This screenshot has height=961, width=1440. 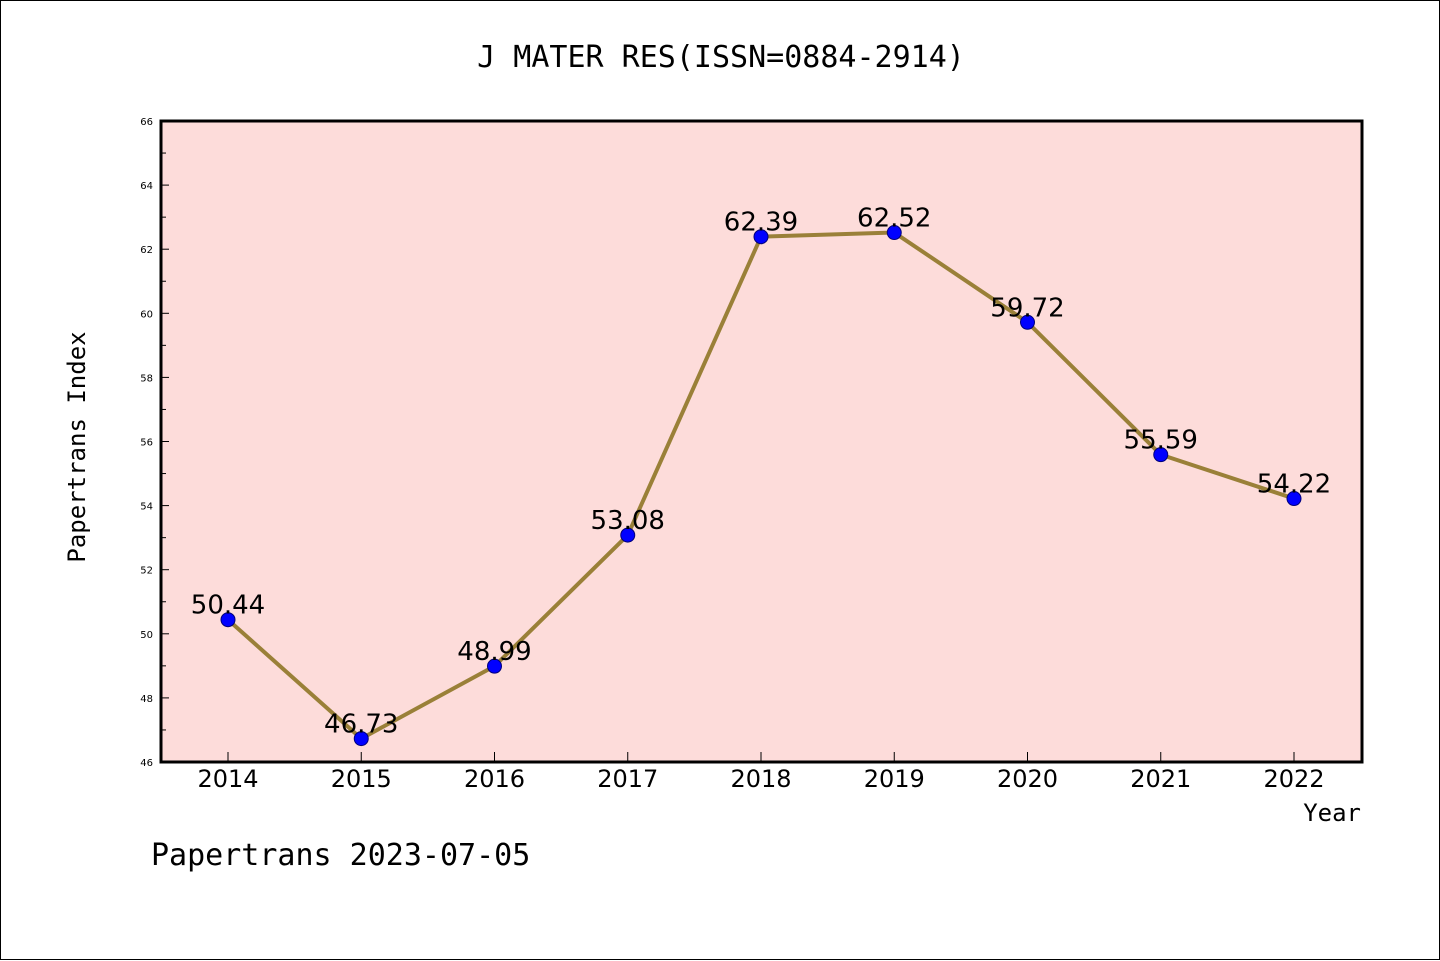 I want to click on y-tick-label: 52, so click(x=146, y=571).